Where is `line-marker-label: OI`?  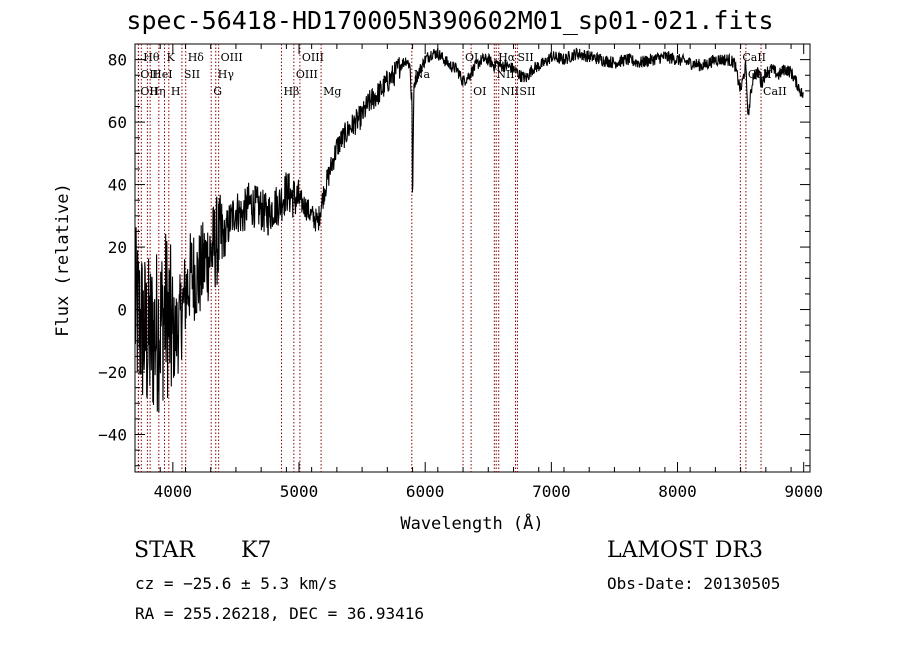 line-marker-label: OI is located at coordinates (479, 91).